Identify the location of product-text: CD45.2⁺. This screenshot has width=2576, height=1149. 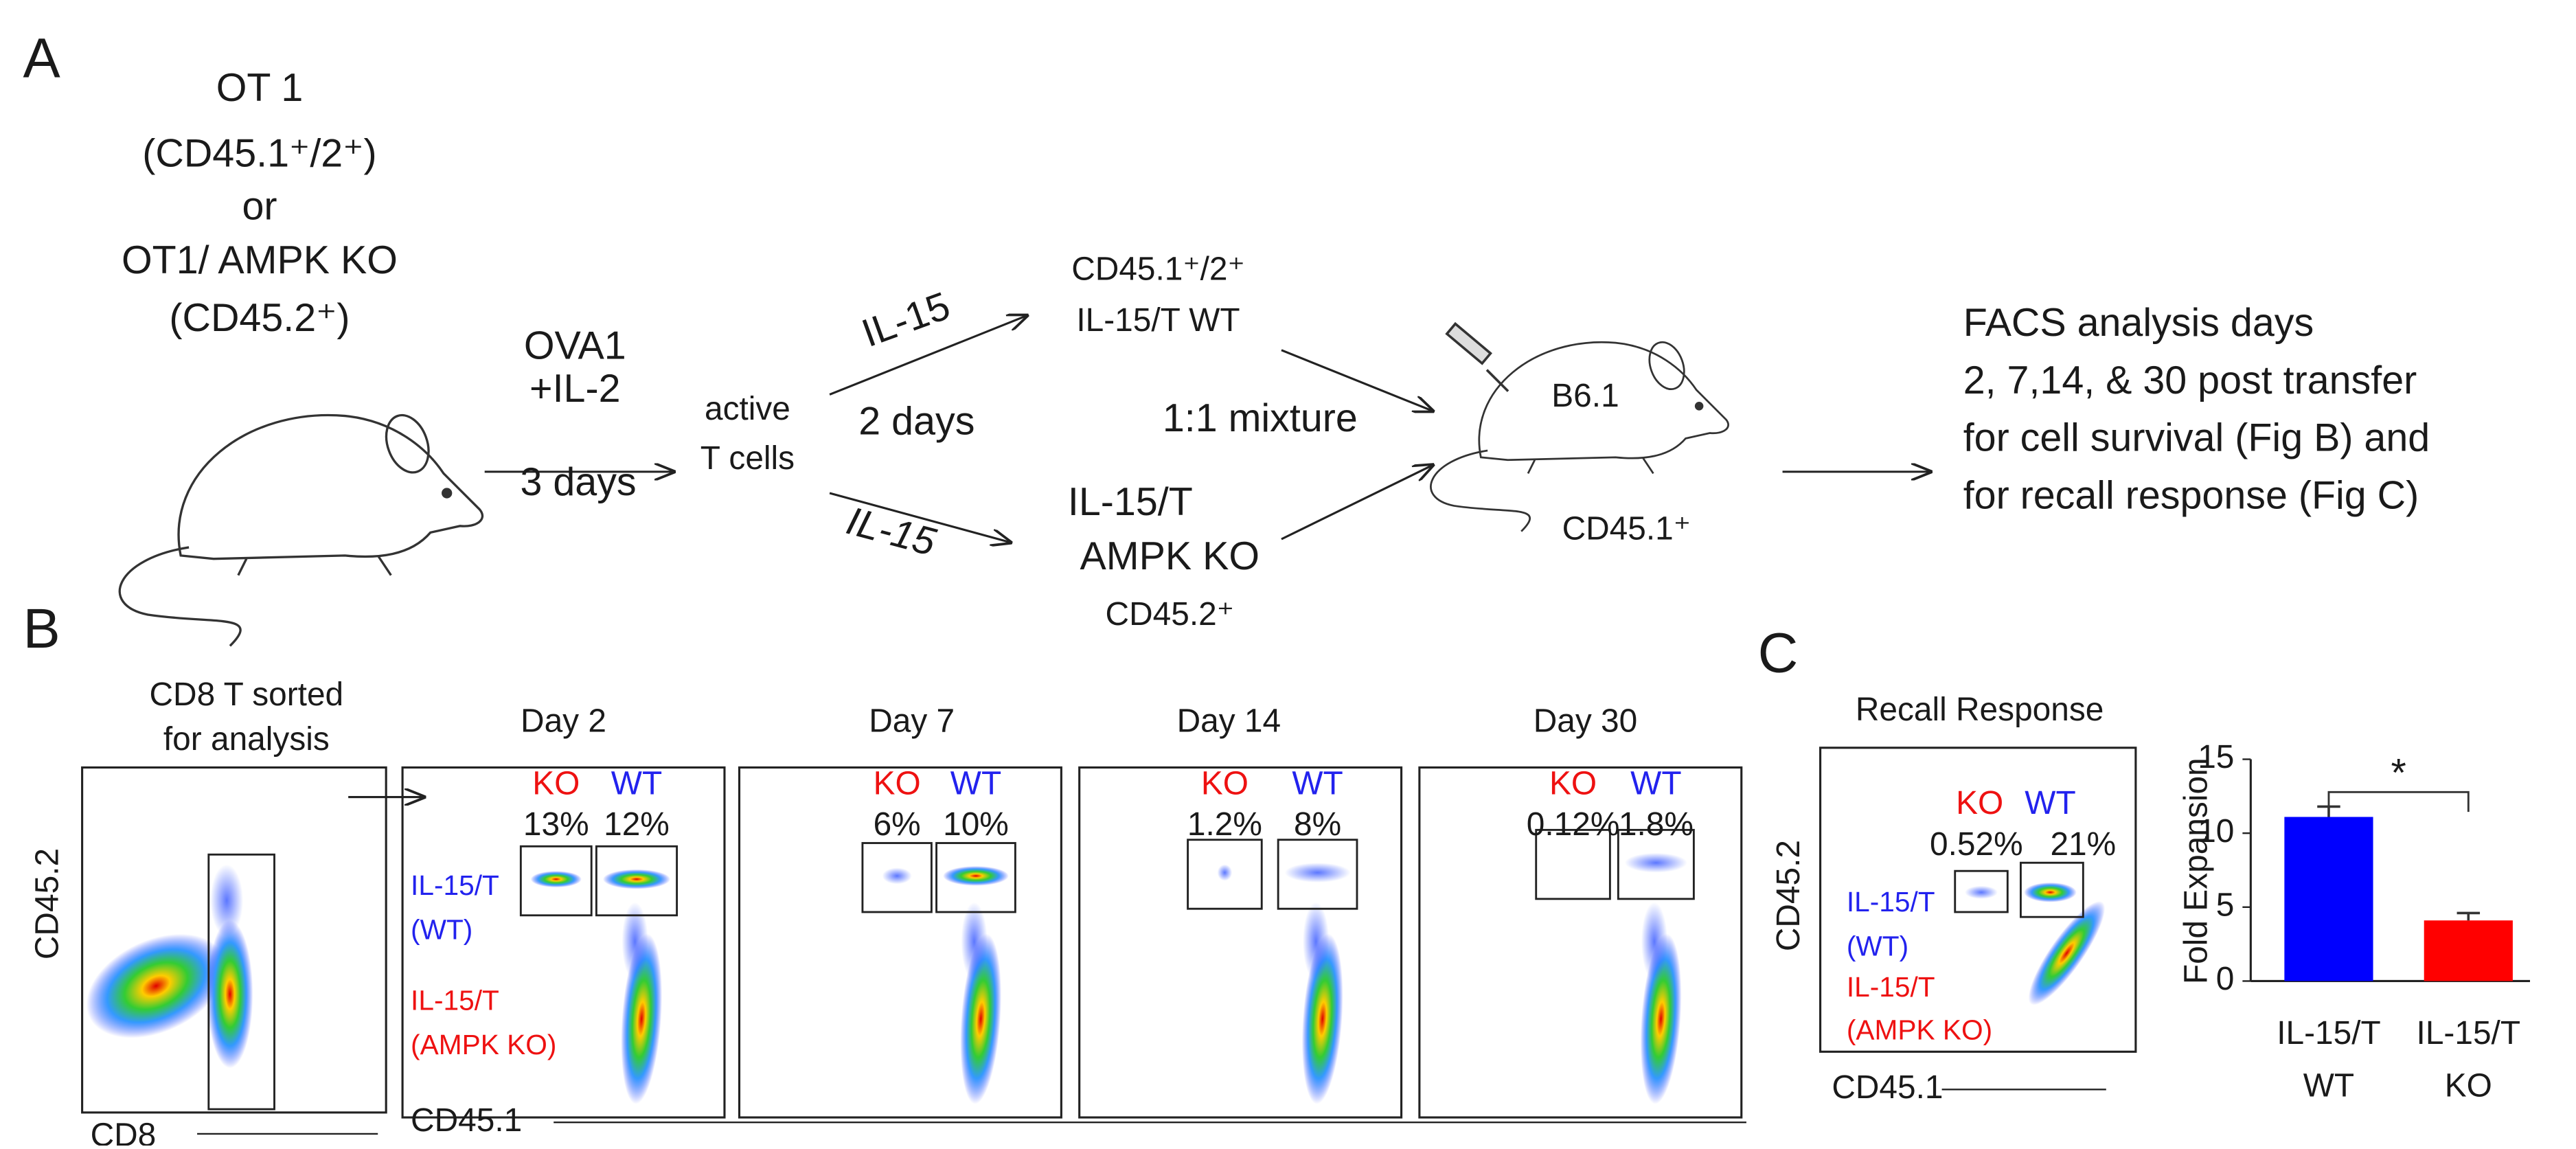
(1170, 614).